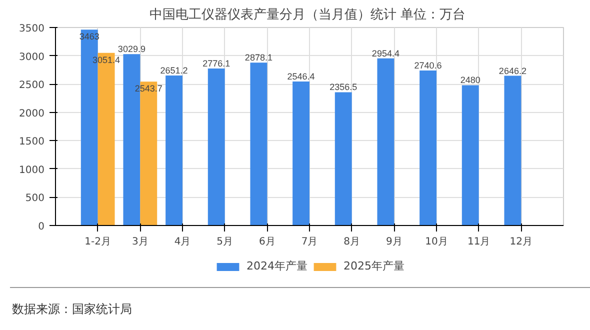 The height and width of the screenshot is (330, 590). Describe the element at coordinates (32, 86) in the screenshot. I see `y-tick-label: 2500` at that location.